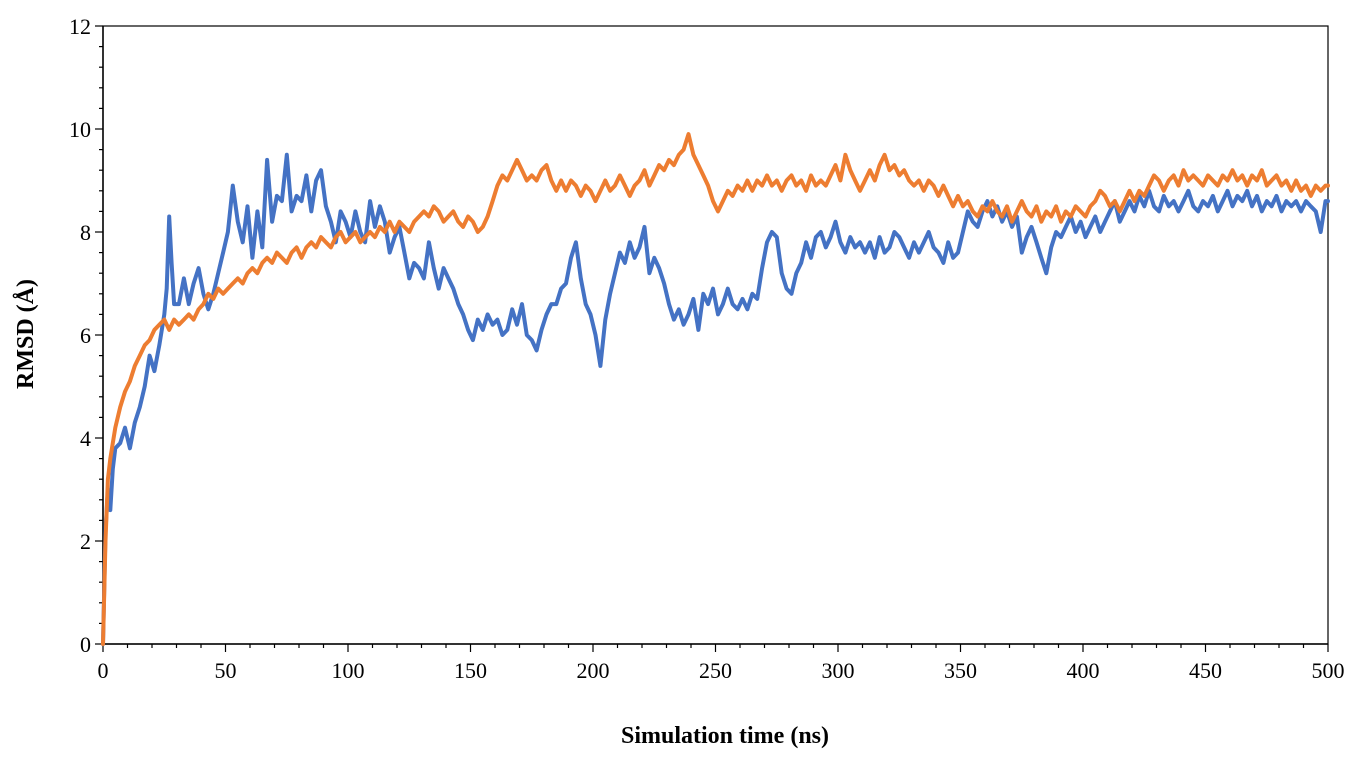 This screenshot has width=1366, height=764. I want to click on y-tick-label: 12, so click(80, 26).